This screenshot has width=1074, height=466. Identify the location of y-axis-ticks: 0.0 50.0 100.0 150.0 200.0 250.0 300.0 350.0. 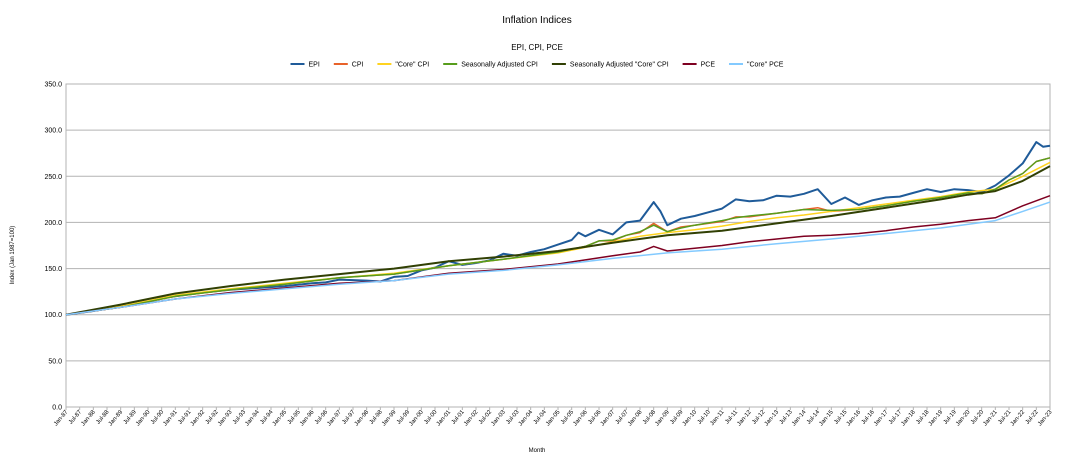
(53, 247).